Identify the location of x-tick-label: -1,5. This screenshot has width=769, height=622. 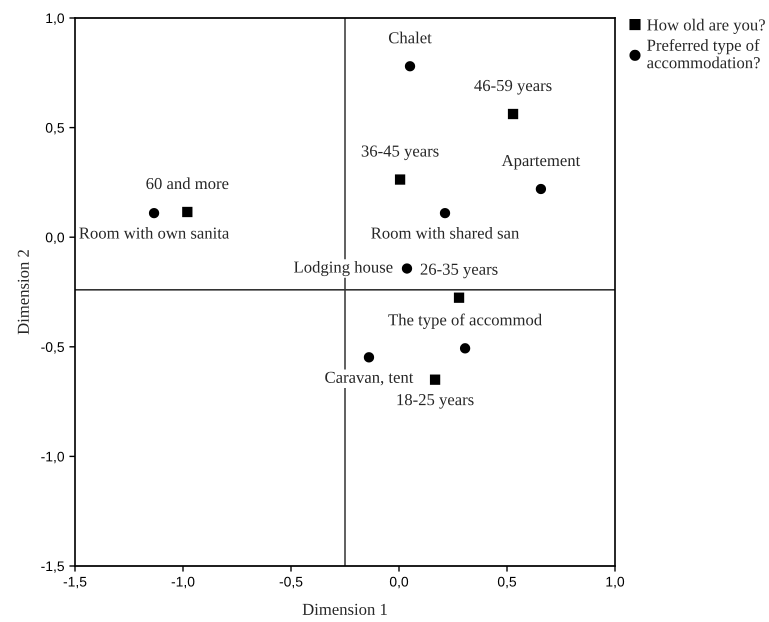
(75, 582).